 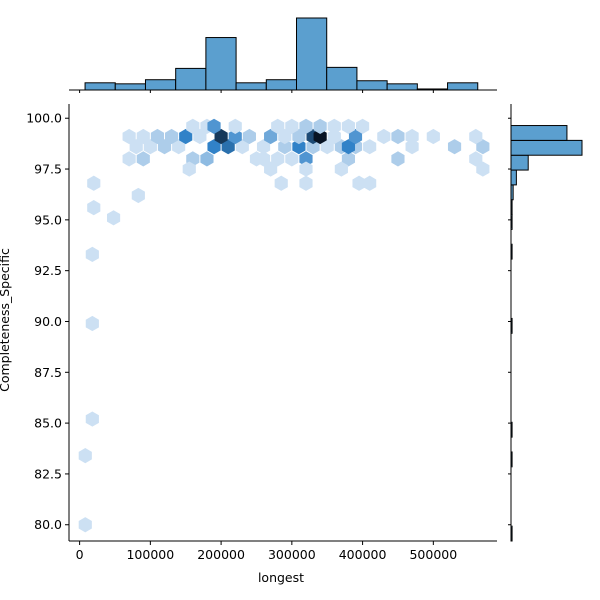 What do you see at coordinates (48, 169) in the screenshot?
I see `y-tick-label: 97.5` at bounding box center [48, 169].